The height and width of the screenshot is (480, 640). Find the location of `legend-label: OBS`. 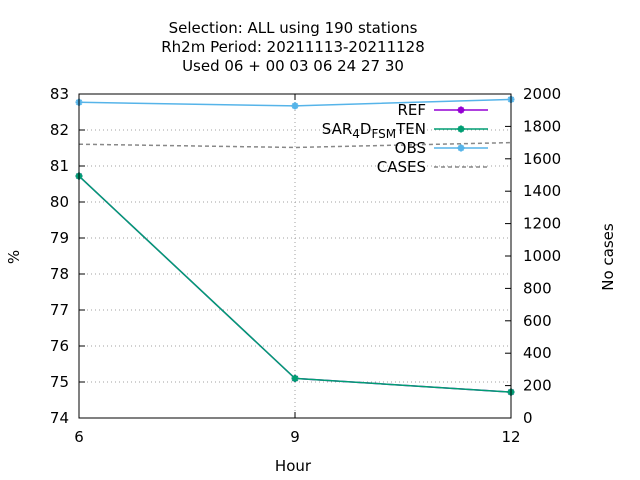

legend-label: OBS is located at coordinates (410, 148).